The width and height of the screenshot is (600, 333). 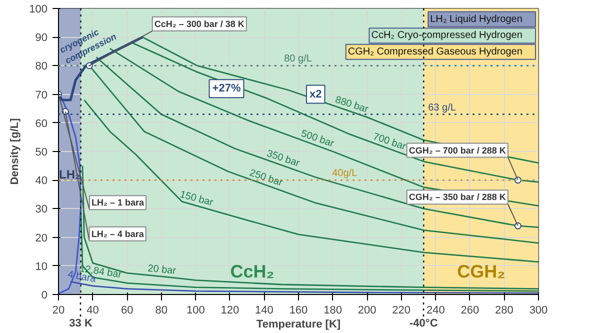 What do you see at coordinates (283, 159) in the screenshot?
I see `text: 350 bar` at bounding box center [283, 159].